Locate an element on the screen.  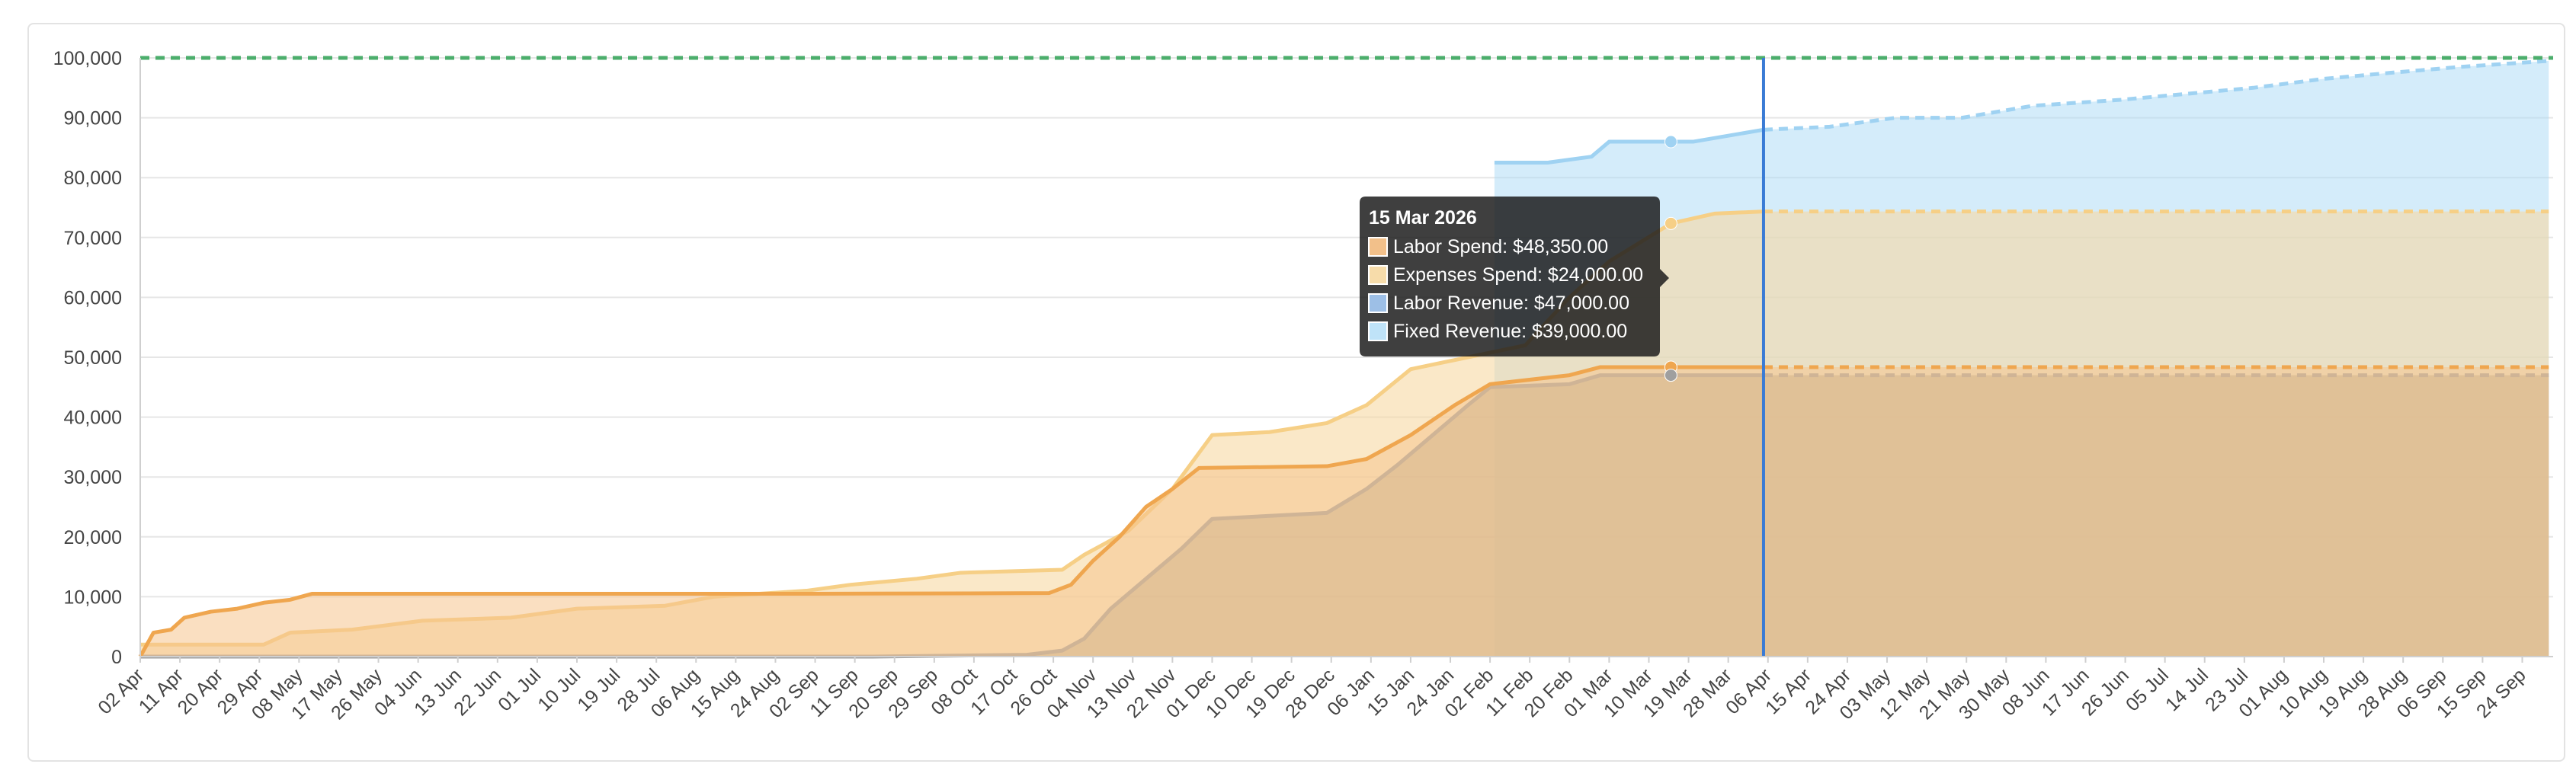
tooltip-item-label: Fixed Revenue: $39,000.00 is located at coordinates (1510, 331).